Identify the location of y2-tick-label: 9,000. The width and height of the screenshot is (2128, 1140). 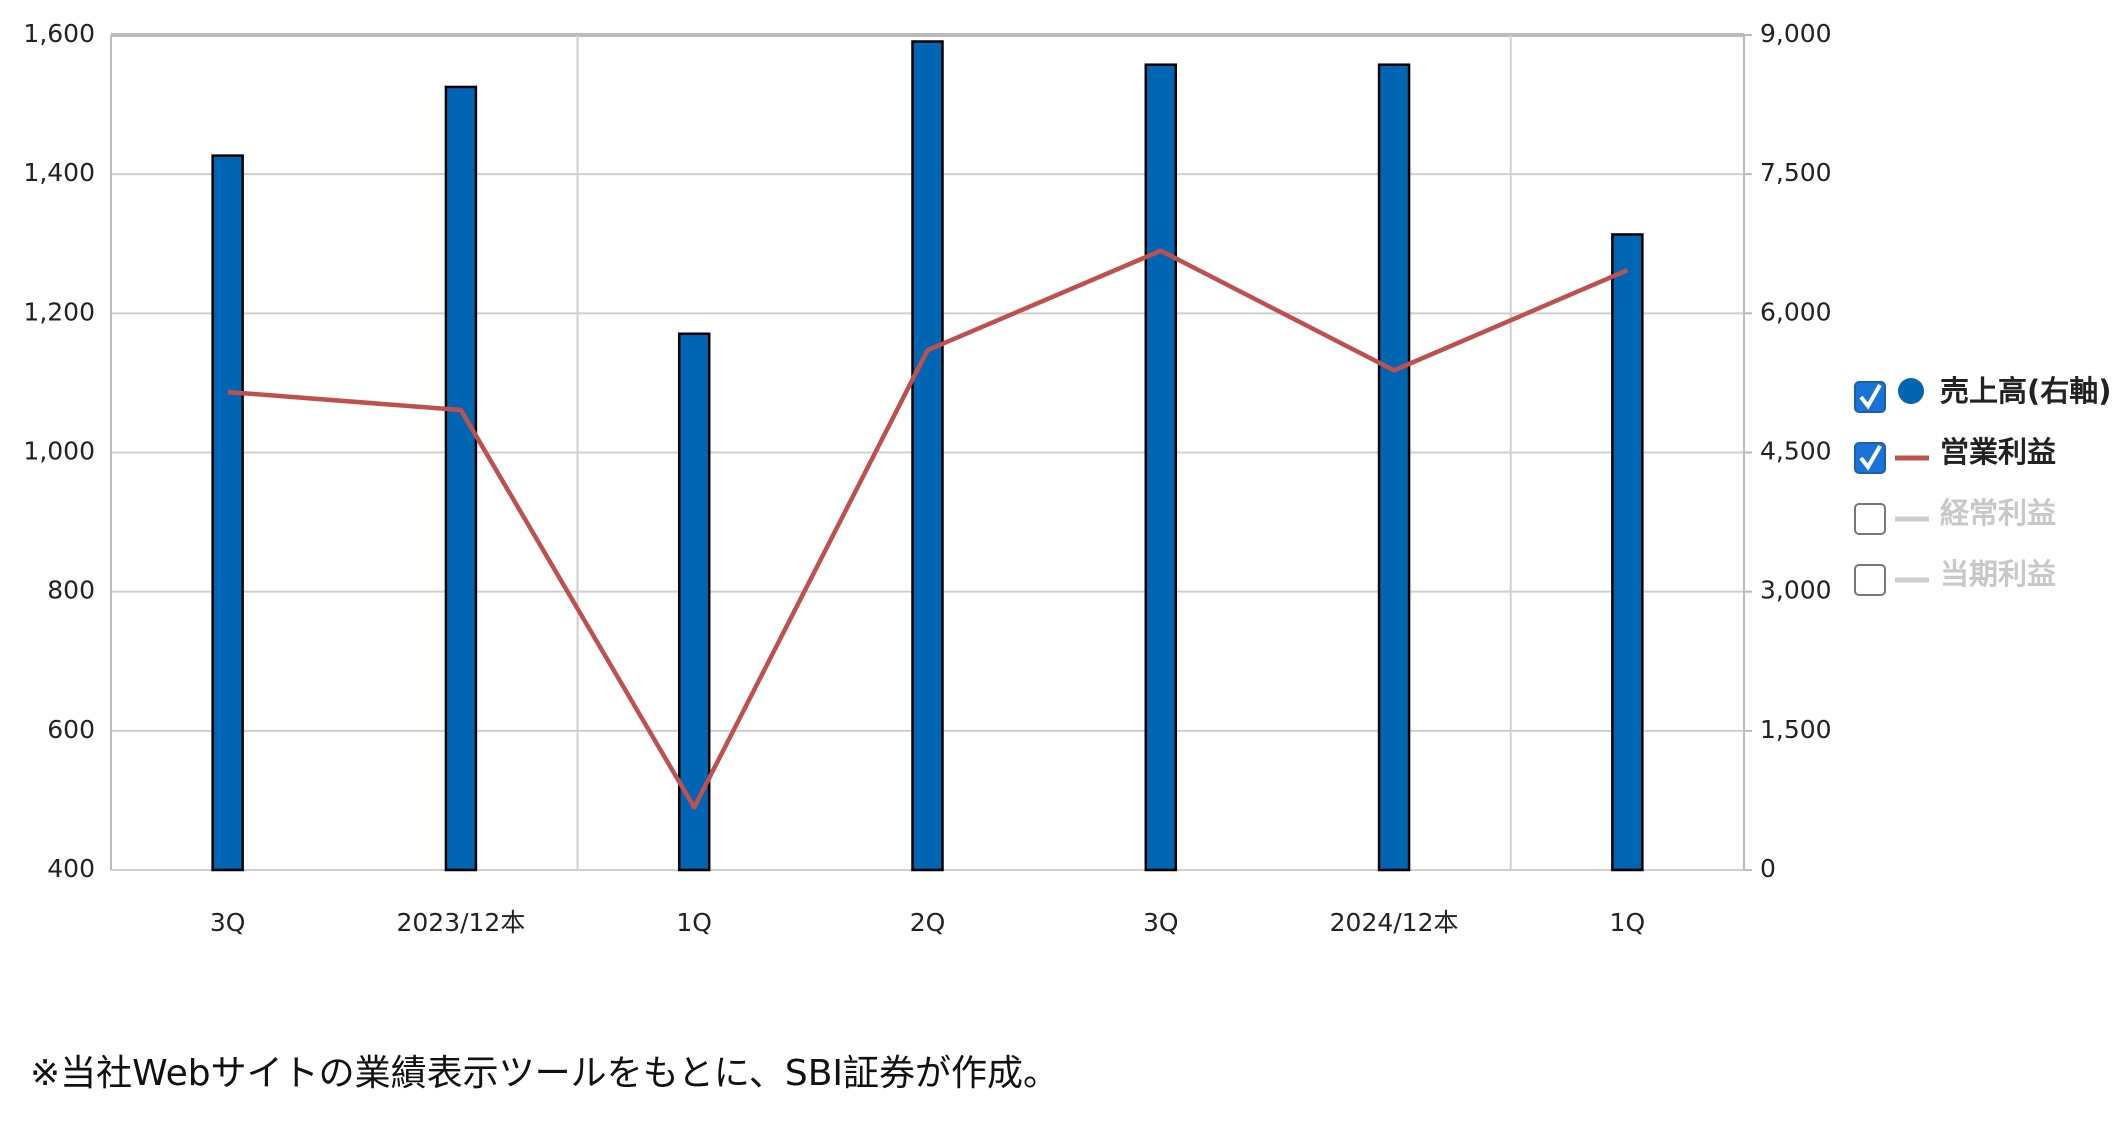
(1796, 33).